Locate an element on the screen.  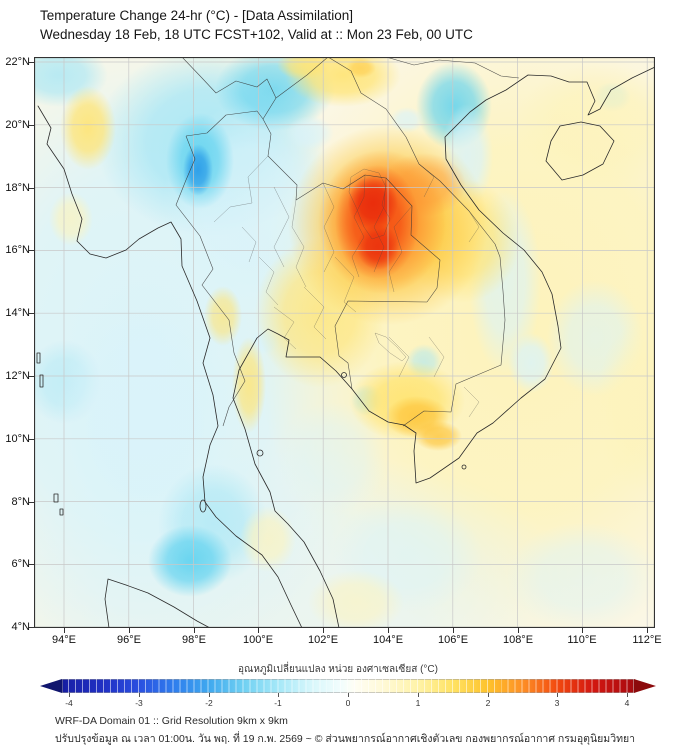
colorbar-cells is located at coordinates (348, 686).